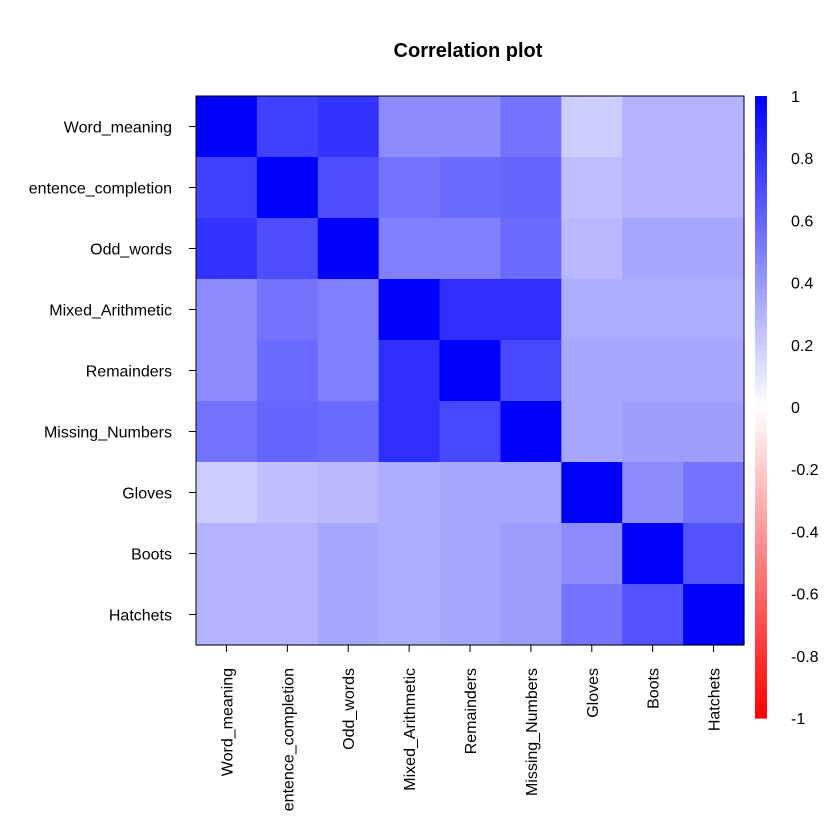 The width and height of the screenshot is (840, 840). I want to click on row-label: Word_meaning, so click(118, 128).